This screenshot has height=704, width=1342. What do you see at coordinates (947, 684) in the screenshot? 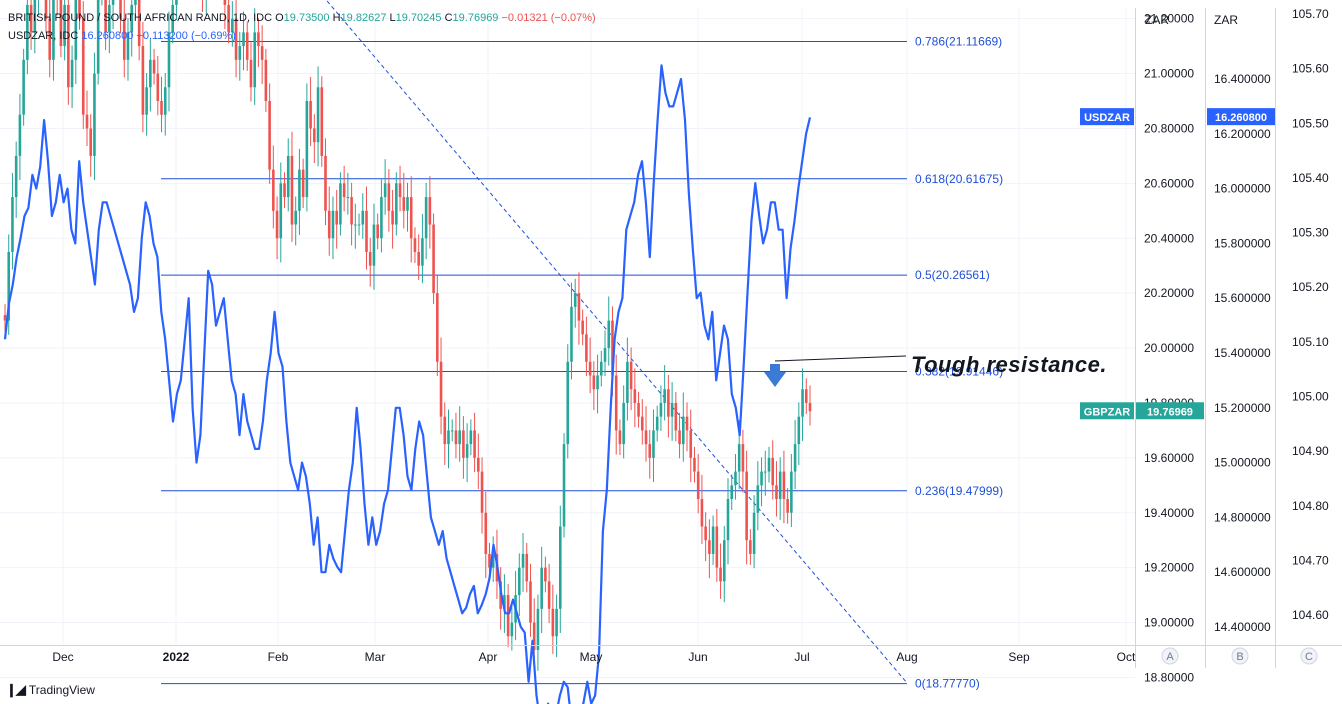
I see `fib-level-label: 0(18.77770)` at bounding box center [947, 684].